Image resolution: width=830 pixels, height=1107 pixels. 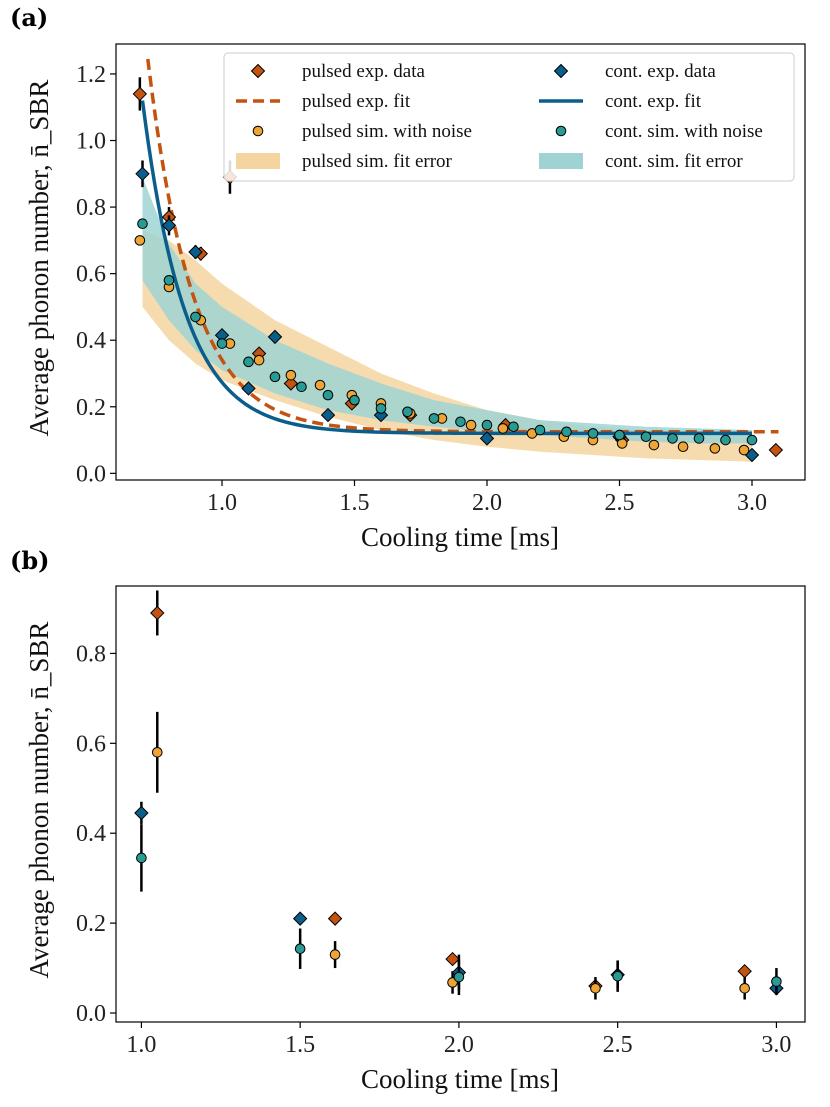 I want to click on legend-entry-pulsed-exp-fit: pulsed exp. fit, so click(x=323, y=101).